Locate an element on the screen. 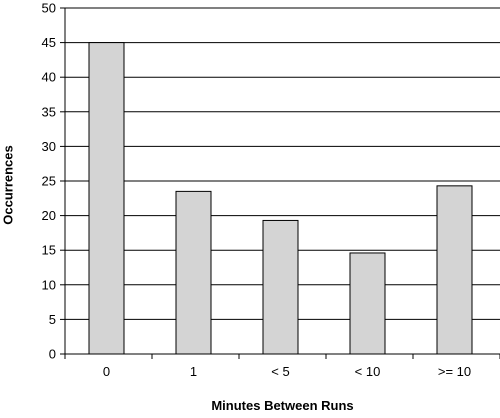  y-axis-label: Occurrences is located at coordinates (8, 185).